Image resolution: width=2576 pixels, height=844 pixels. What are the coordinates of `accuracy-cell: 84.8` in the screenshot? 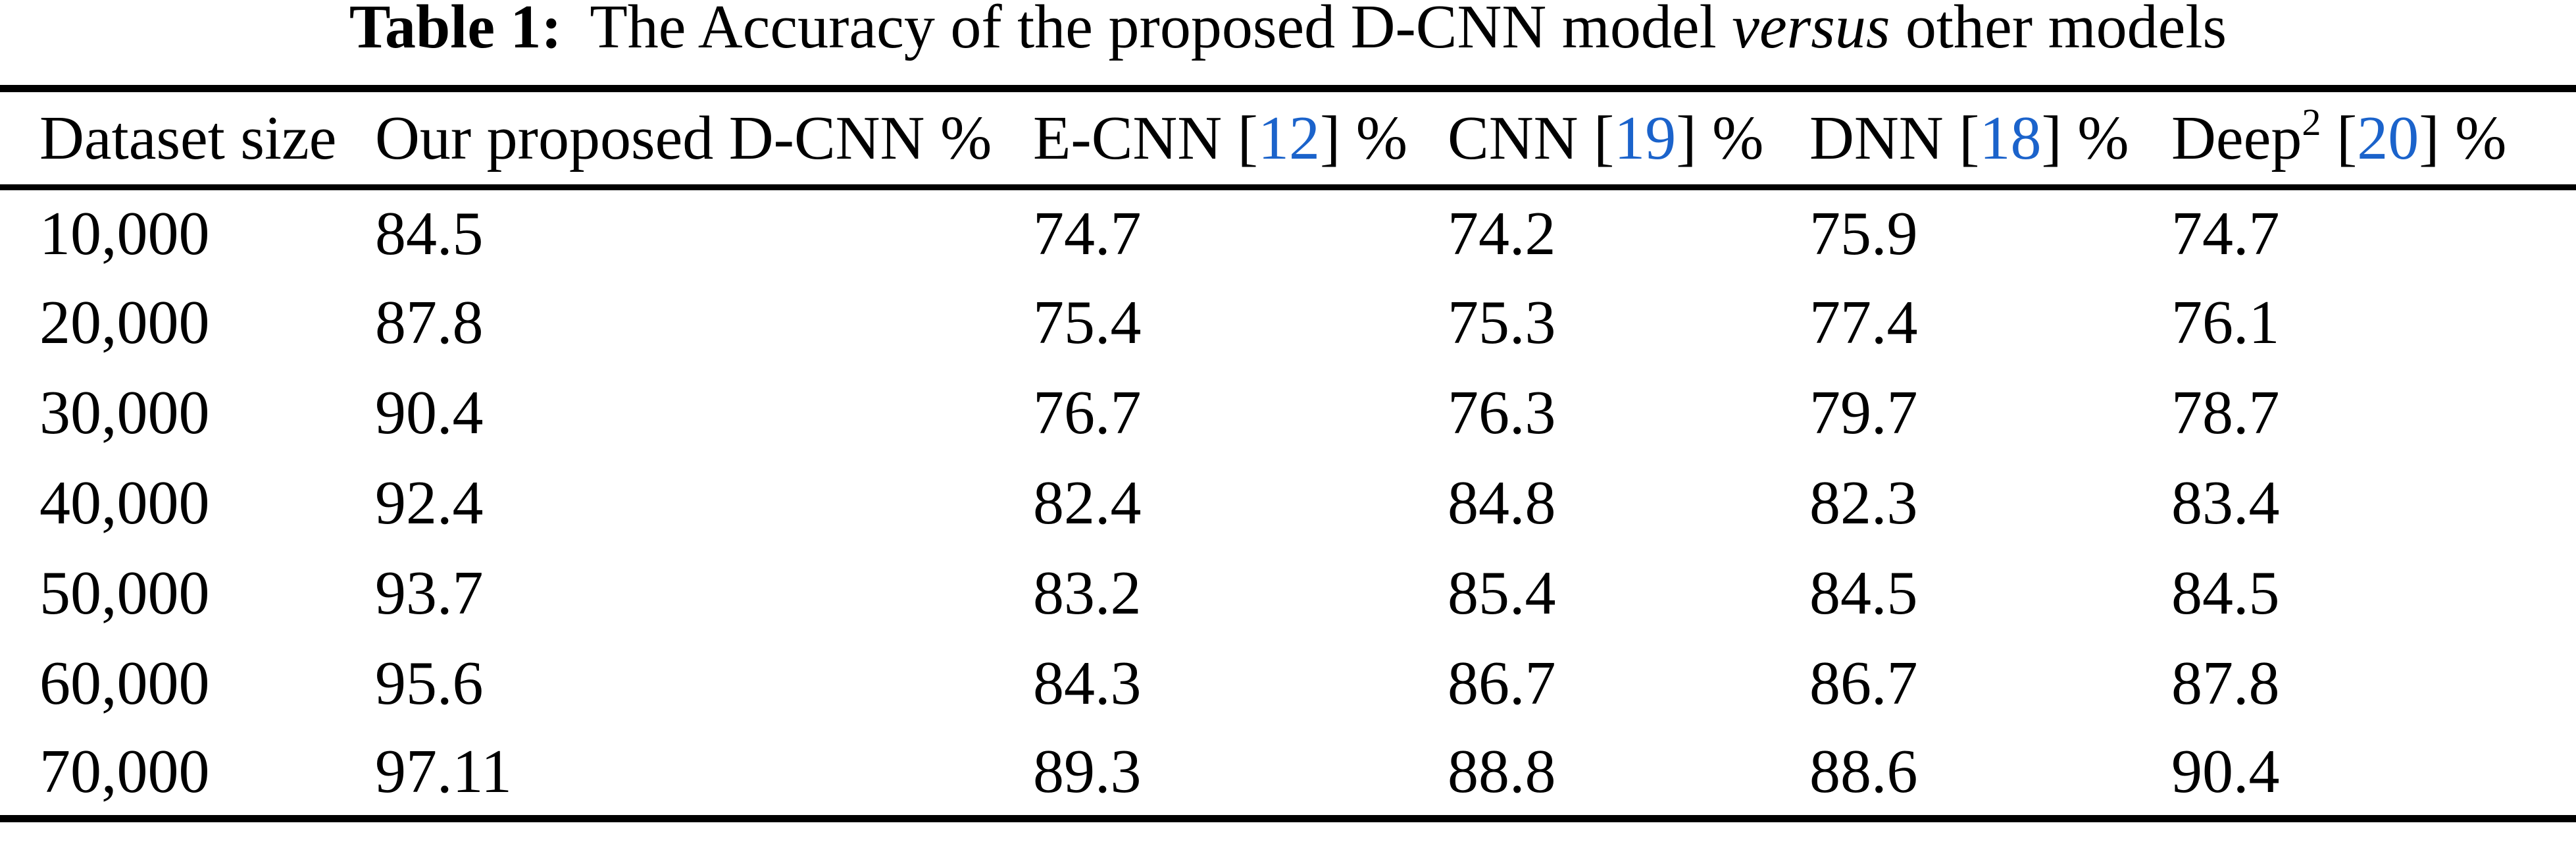 It's located at (1502, 503).